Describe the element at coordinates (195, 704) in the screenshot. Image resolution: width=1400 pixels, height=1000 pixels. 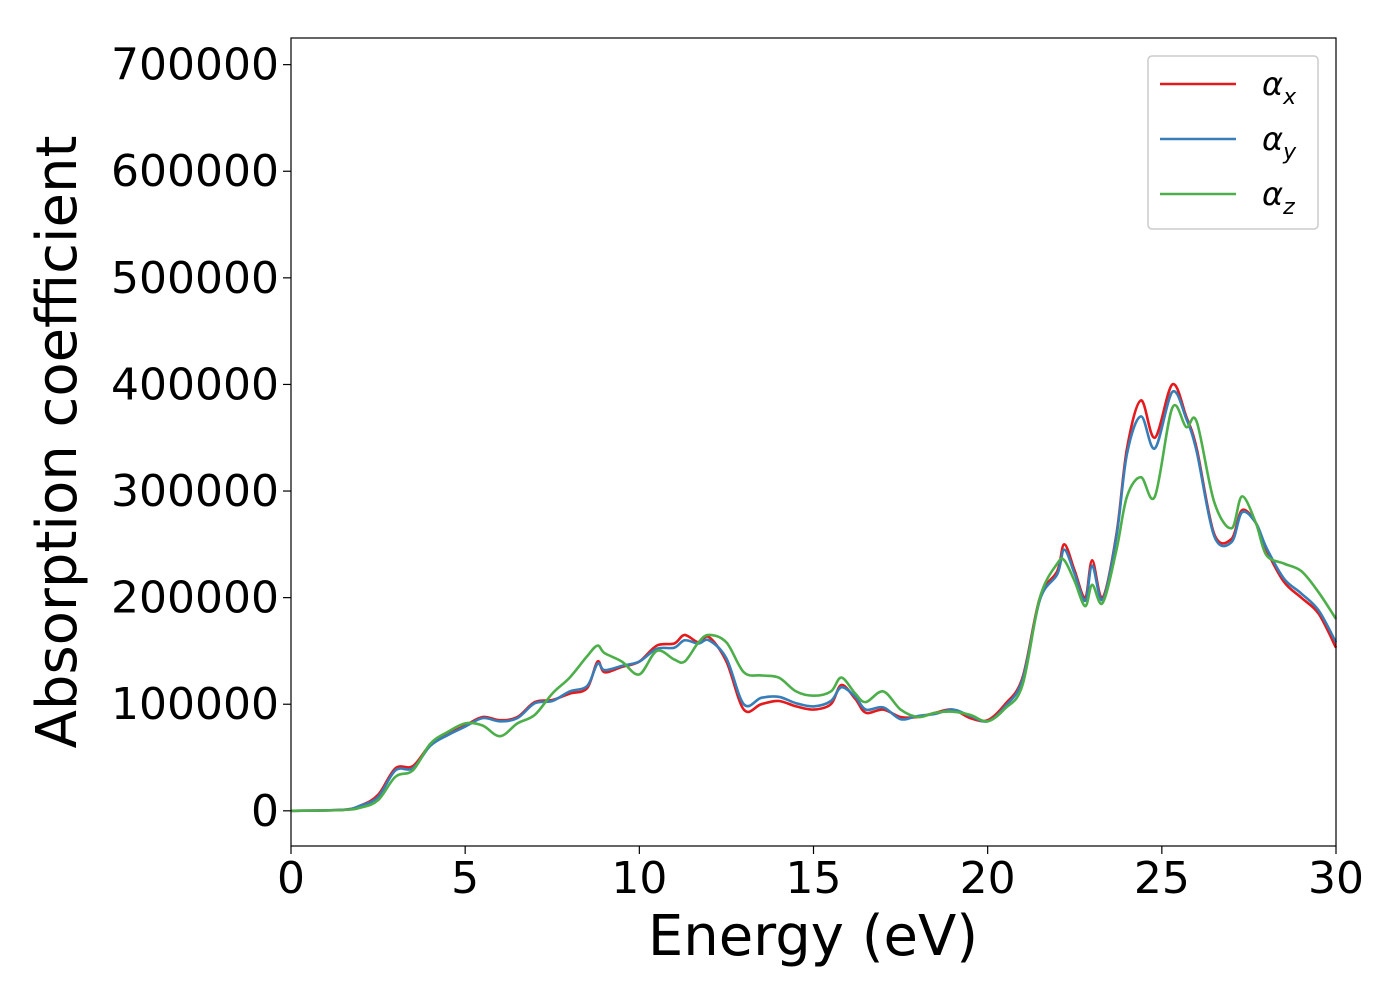
I see `y-tick-label: 100000` at that location.